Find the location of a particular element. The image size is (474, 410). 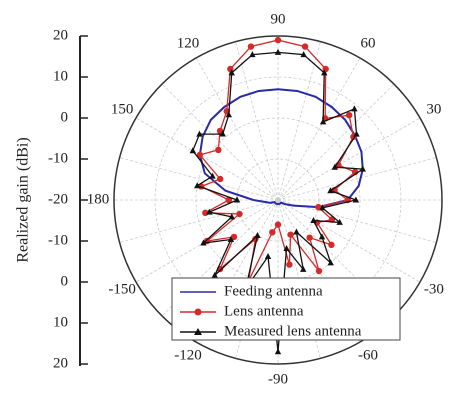

legend is located at coordinates (286, 309).